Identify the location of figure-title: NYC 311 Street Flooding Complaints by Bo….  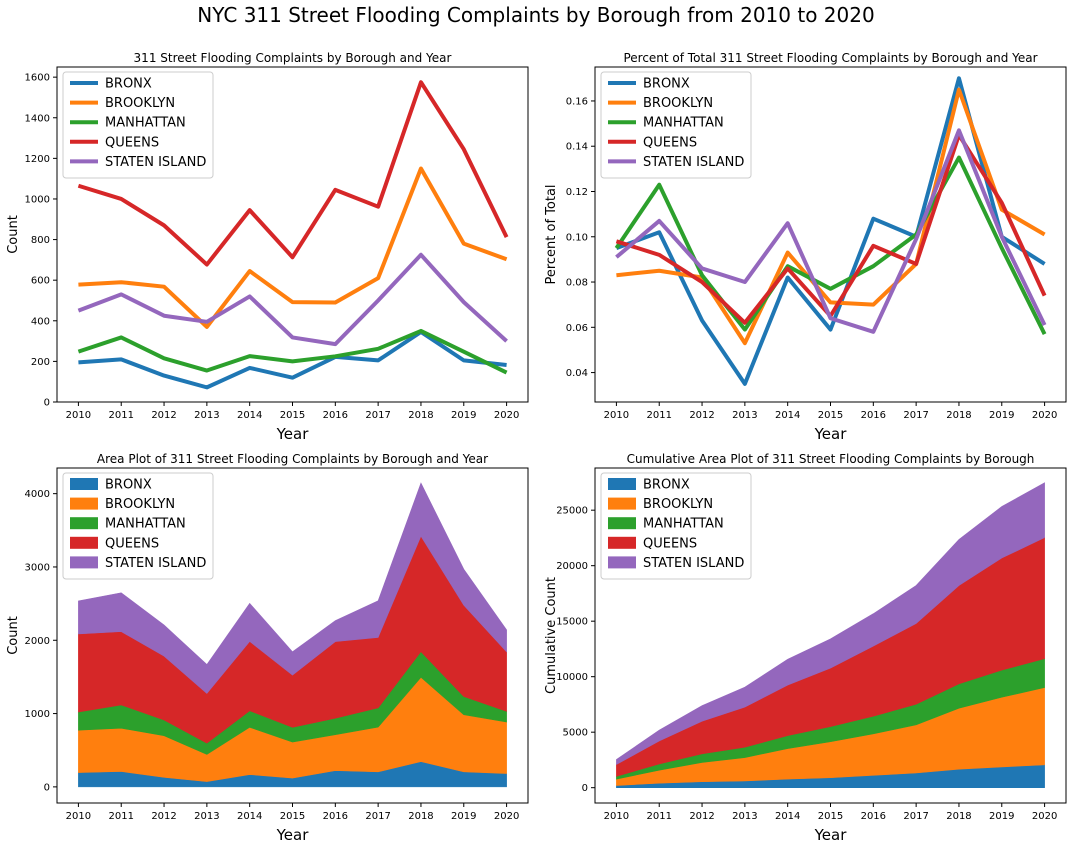
(535, 15).